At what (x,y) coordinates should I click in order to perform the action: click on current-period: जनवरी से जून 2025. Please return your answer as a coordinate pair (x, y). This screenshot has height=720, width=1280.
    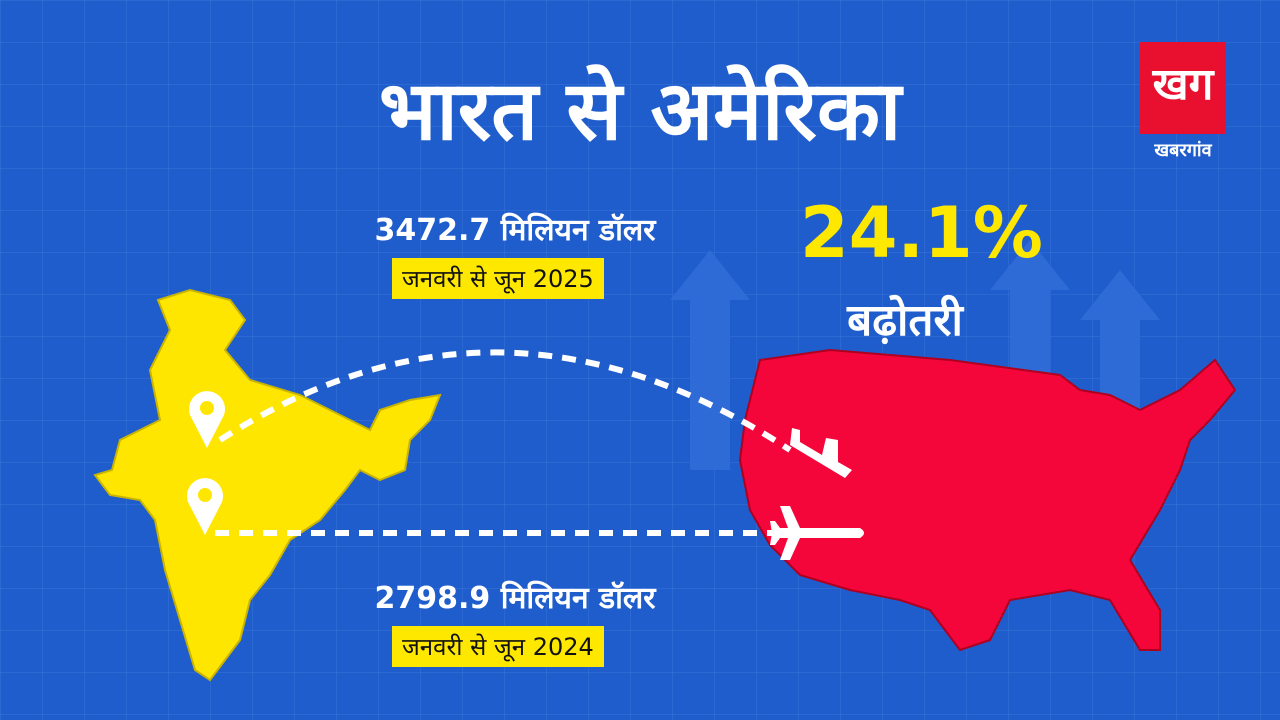
    Looking at the image, I should click on (498, 278).